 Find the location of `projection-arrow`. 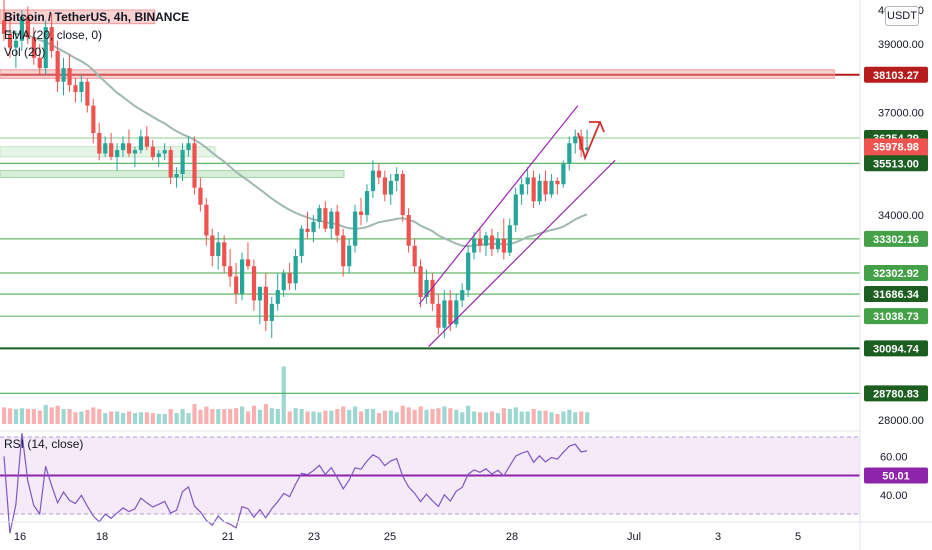

projection-arrow is located at coordinates (589, 141).